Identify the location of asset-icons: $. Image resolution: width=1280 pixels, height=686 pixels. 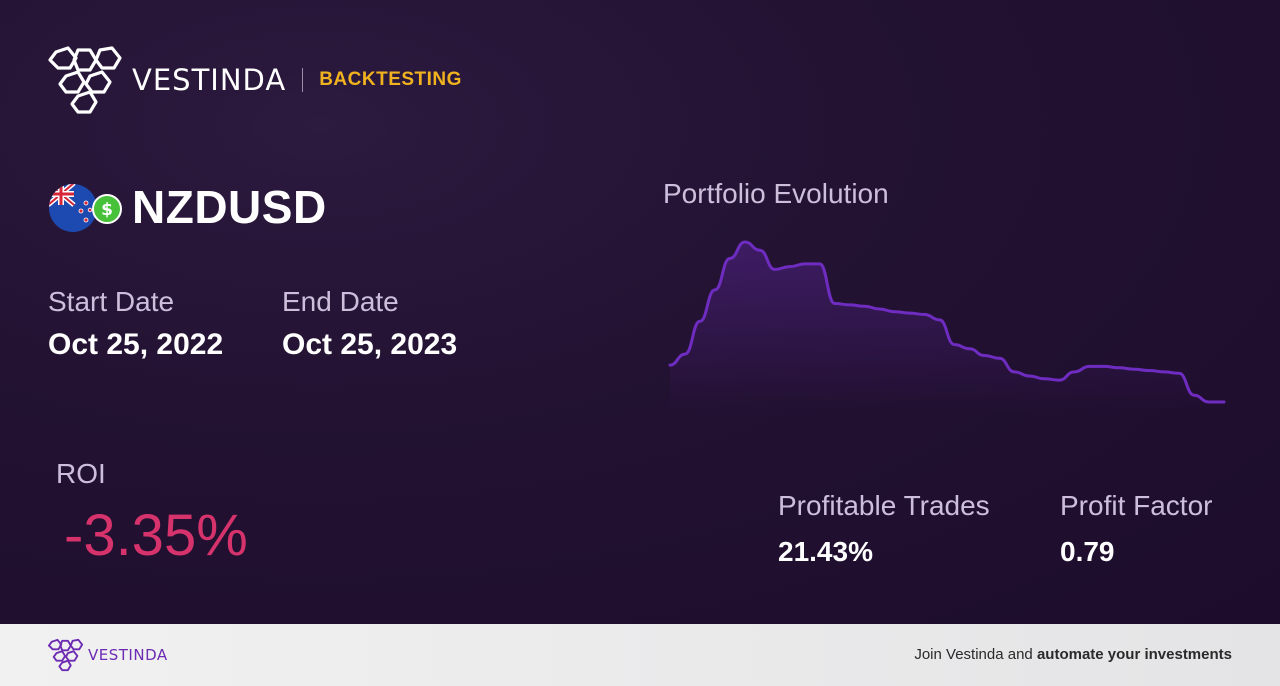
(88, 207).